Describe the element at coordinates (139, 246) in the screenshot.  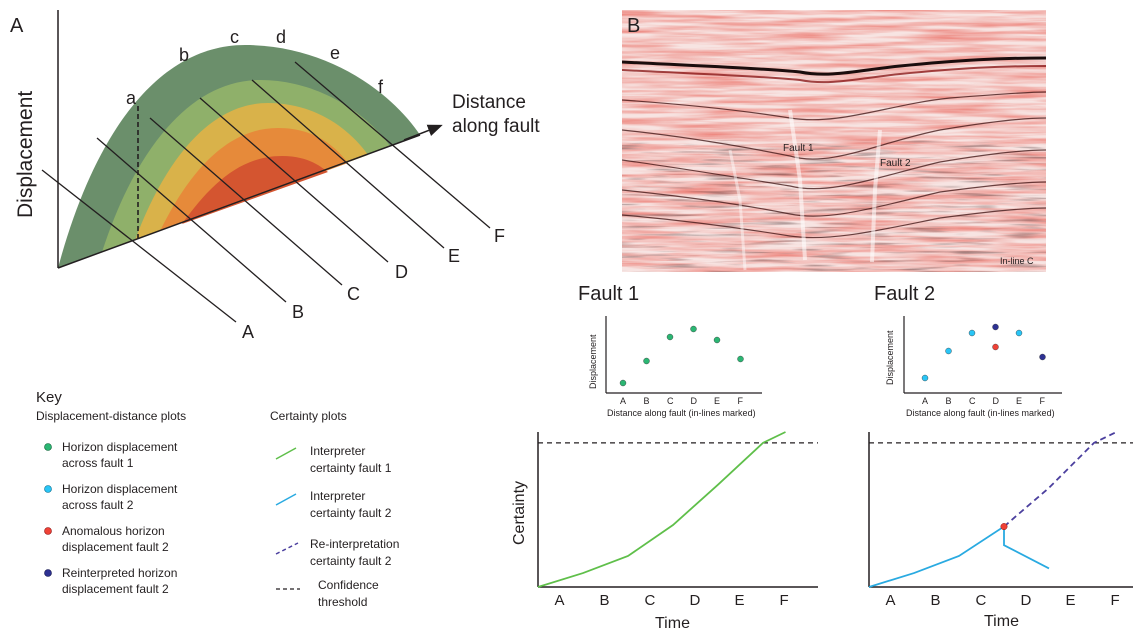
I see `inline-cut-a` at that location.